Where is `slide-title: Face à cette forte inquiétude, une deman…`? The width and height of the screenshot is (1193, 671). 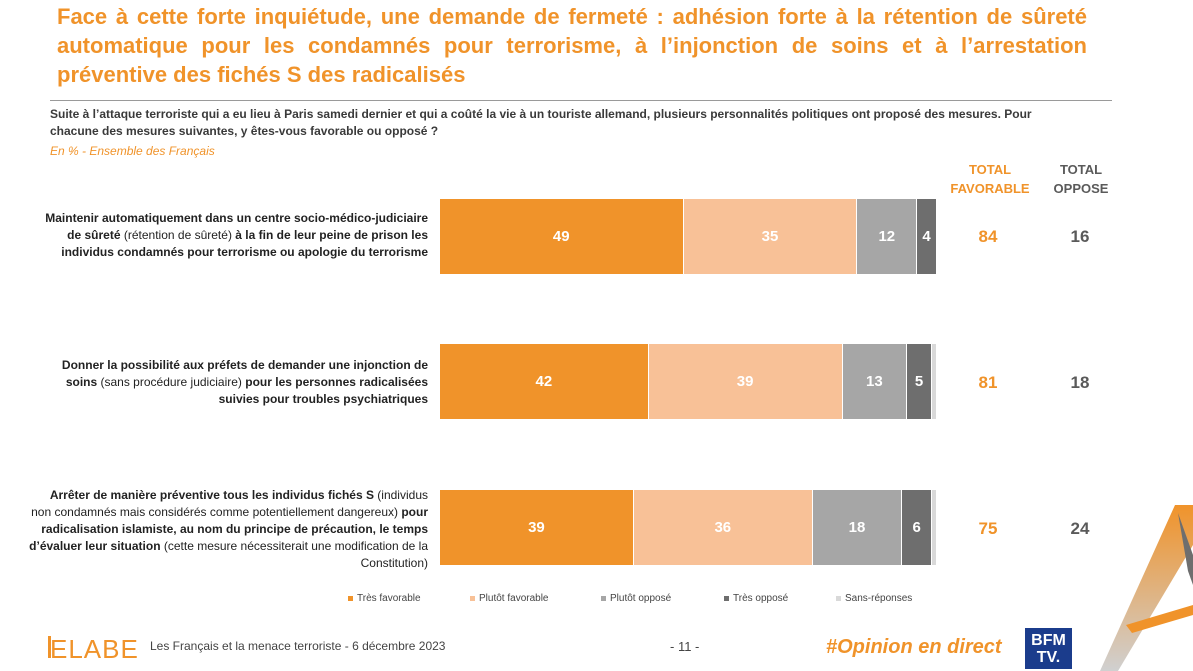 slide-title: Face à cette forte inquiétude, une deman… is located at coordinates (572, 45).